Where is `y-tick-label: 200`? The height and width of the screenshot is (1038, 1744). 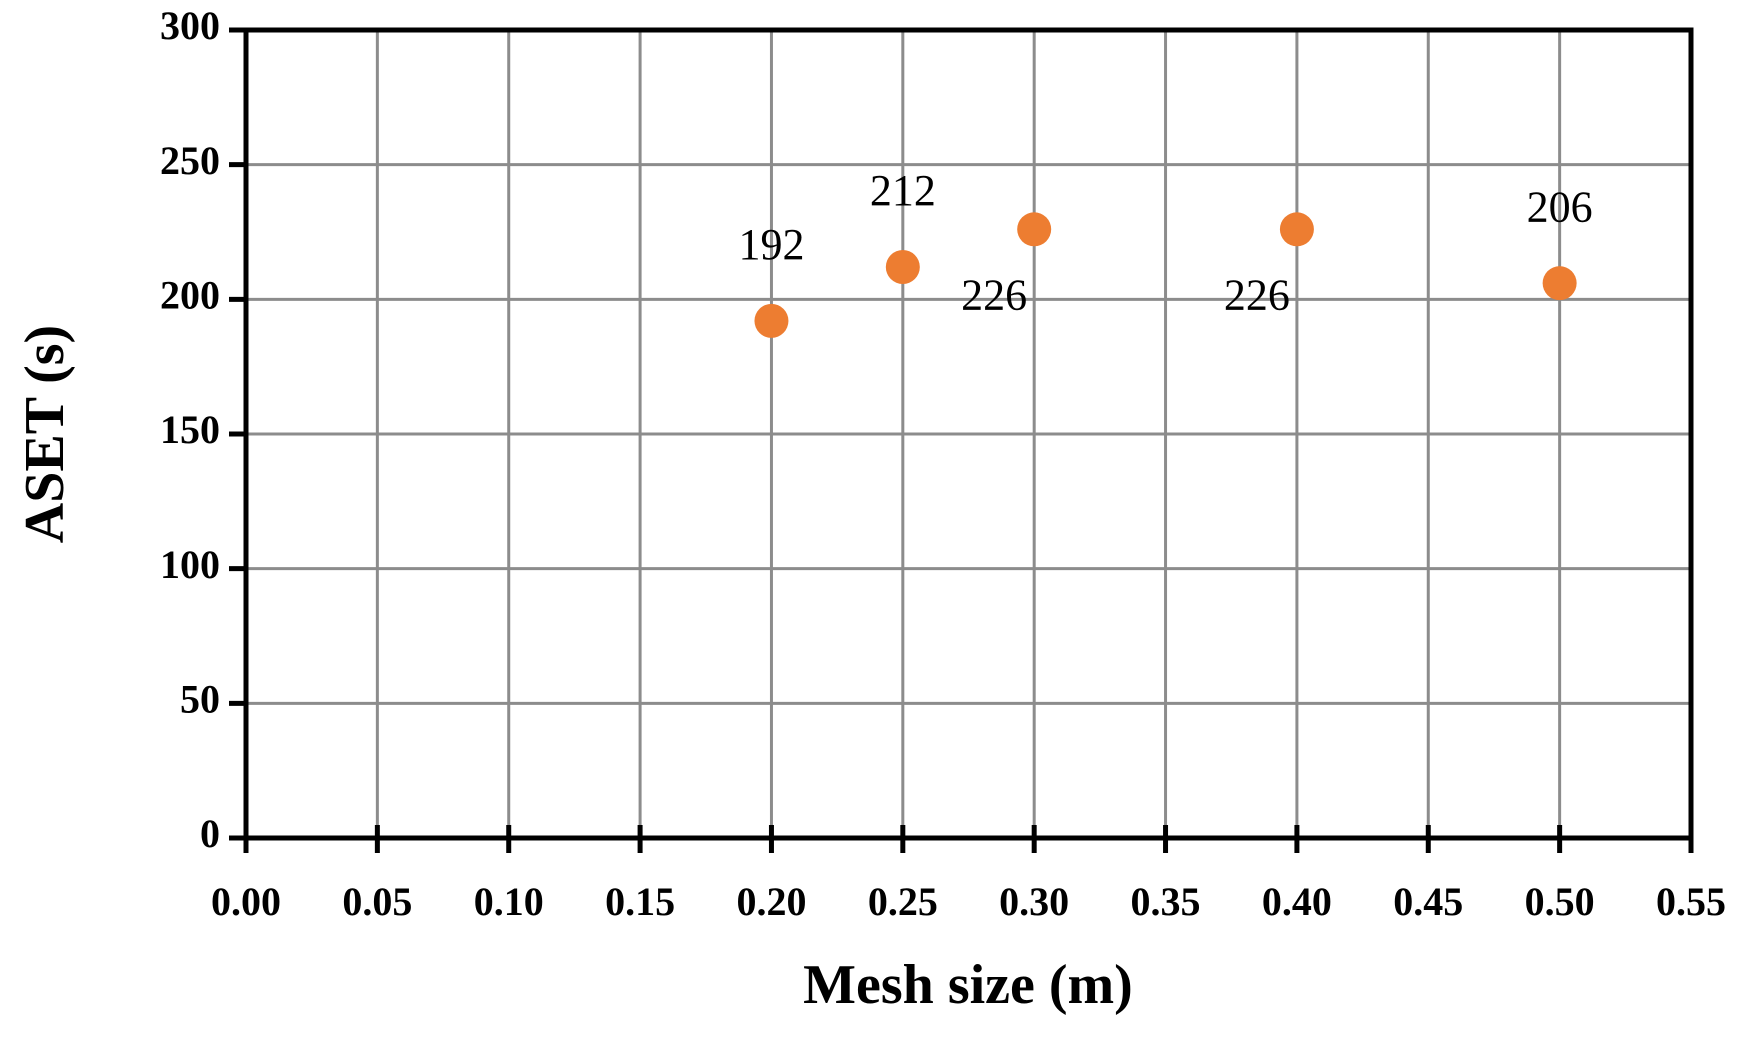 y-tick-label: 200 is located at coordinates (190, 295).